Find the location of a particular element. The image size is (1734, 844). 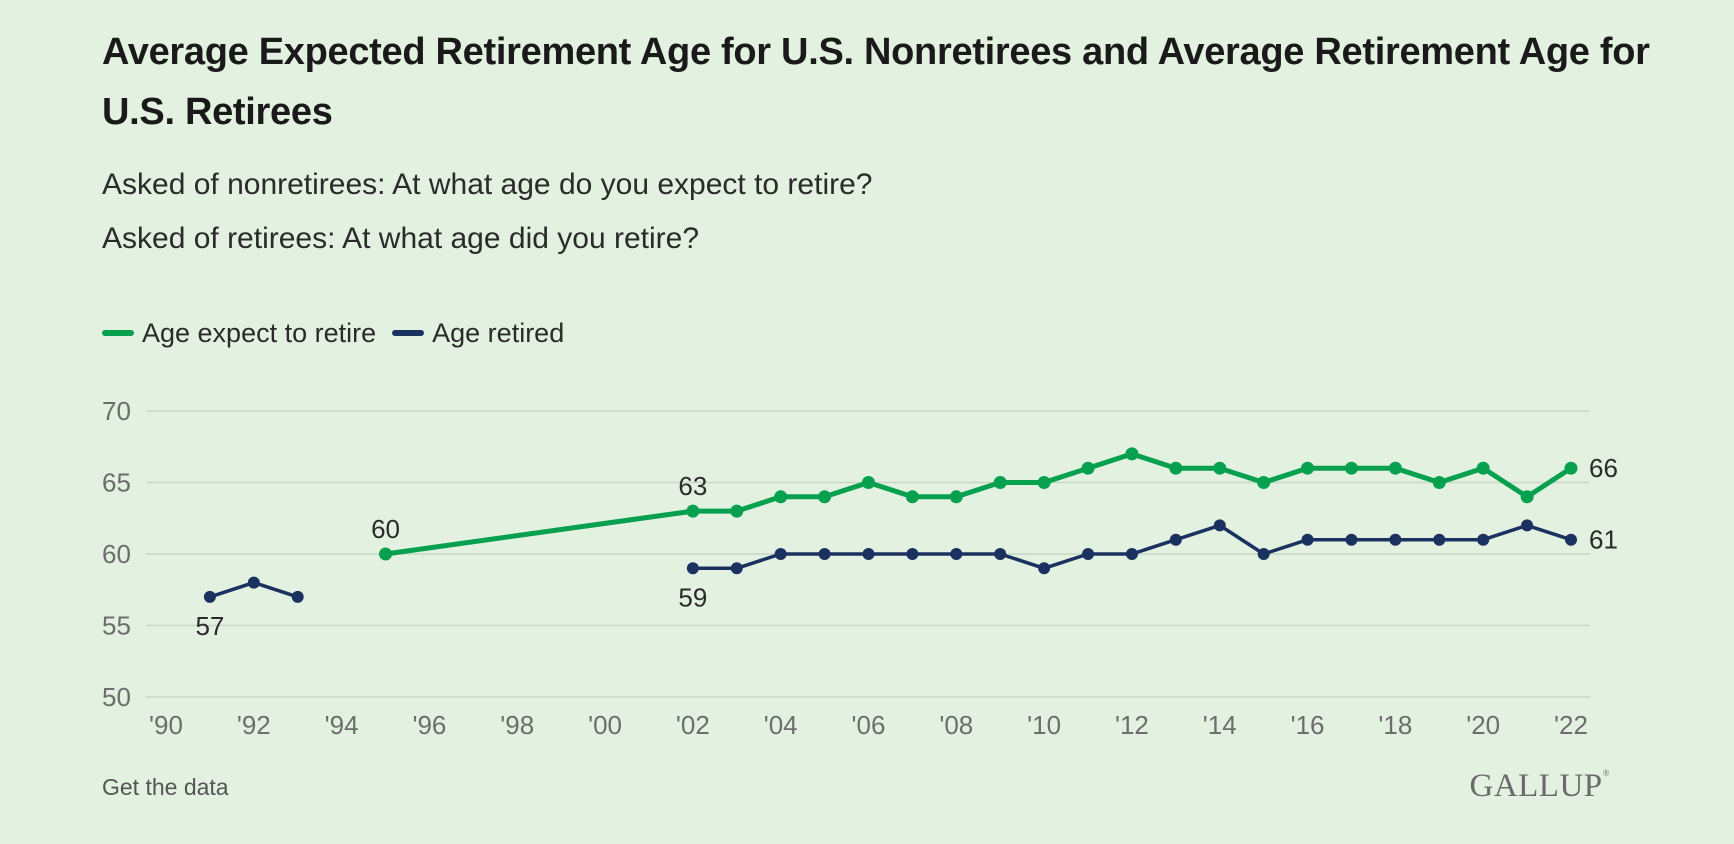

x-tick-label-2006: '06 is located at coordinates (869, 725).